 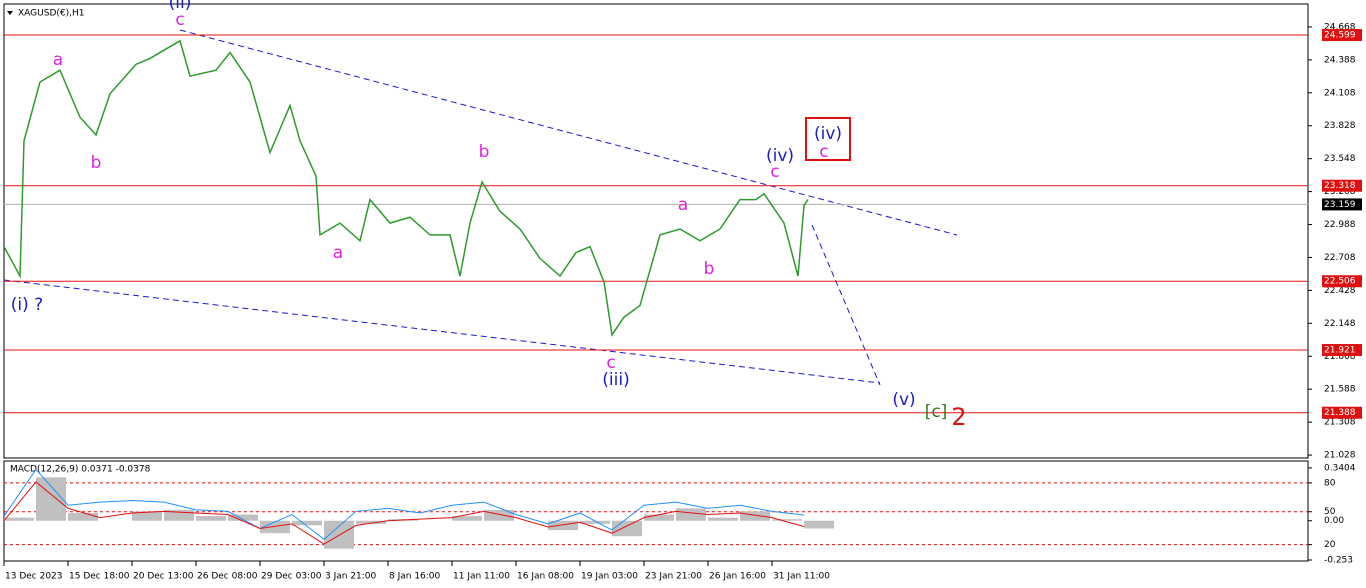 What do you see at coordinates (1338, 561) in the screenshot?
I see `y-tick-label: -0.253` at bounding box center [1338, 561].